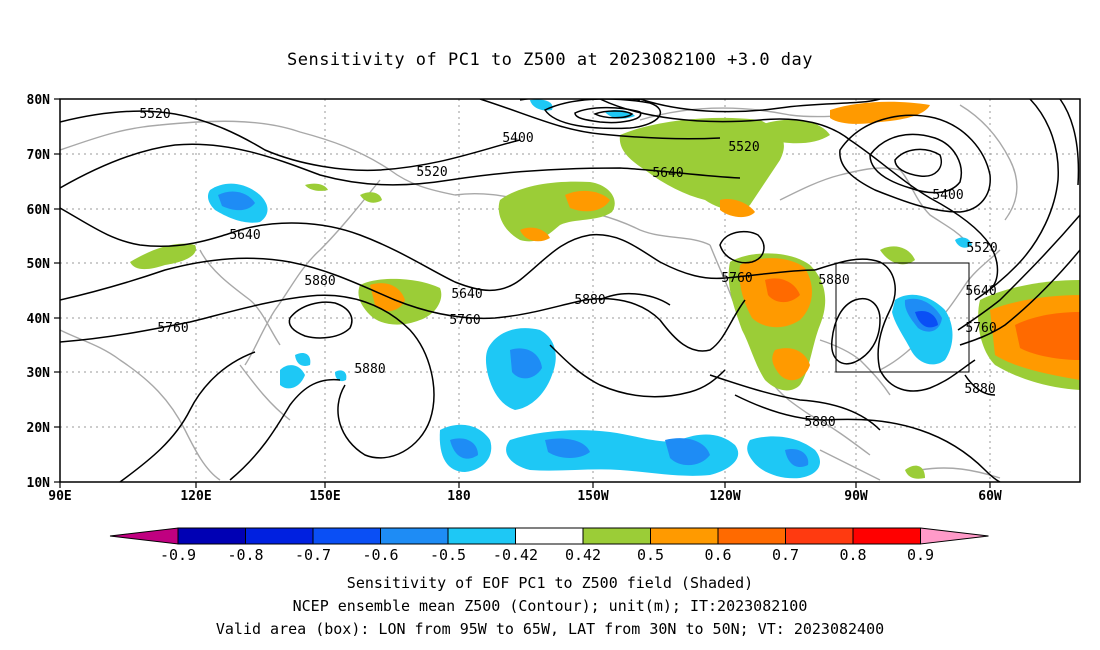  What do you see at coordinates (313, 555) in the screenshot?
I see `colorbar-label: -0.7` at bounding box center [313, 555].